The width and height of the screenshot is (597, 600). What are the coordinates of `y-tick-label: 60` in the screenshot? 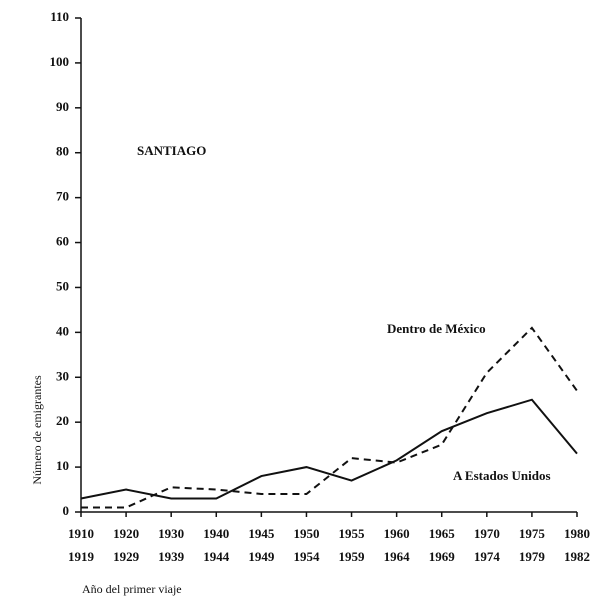 It's located at (62, 241).